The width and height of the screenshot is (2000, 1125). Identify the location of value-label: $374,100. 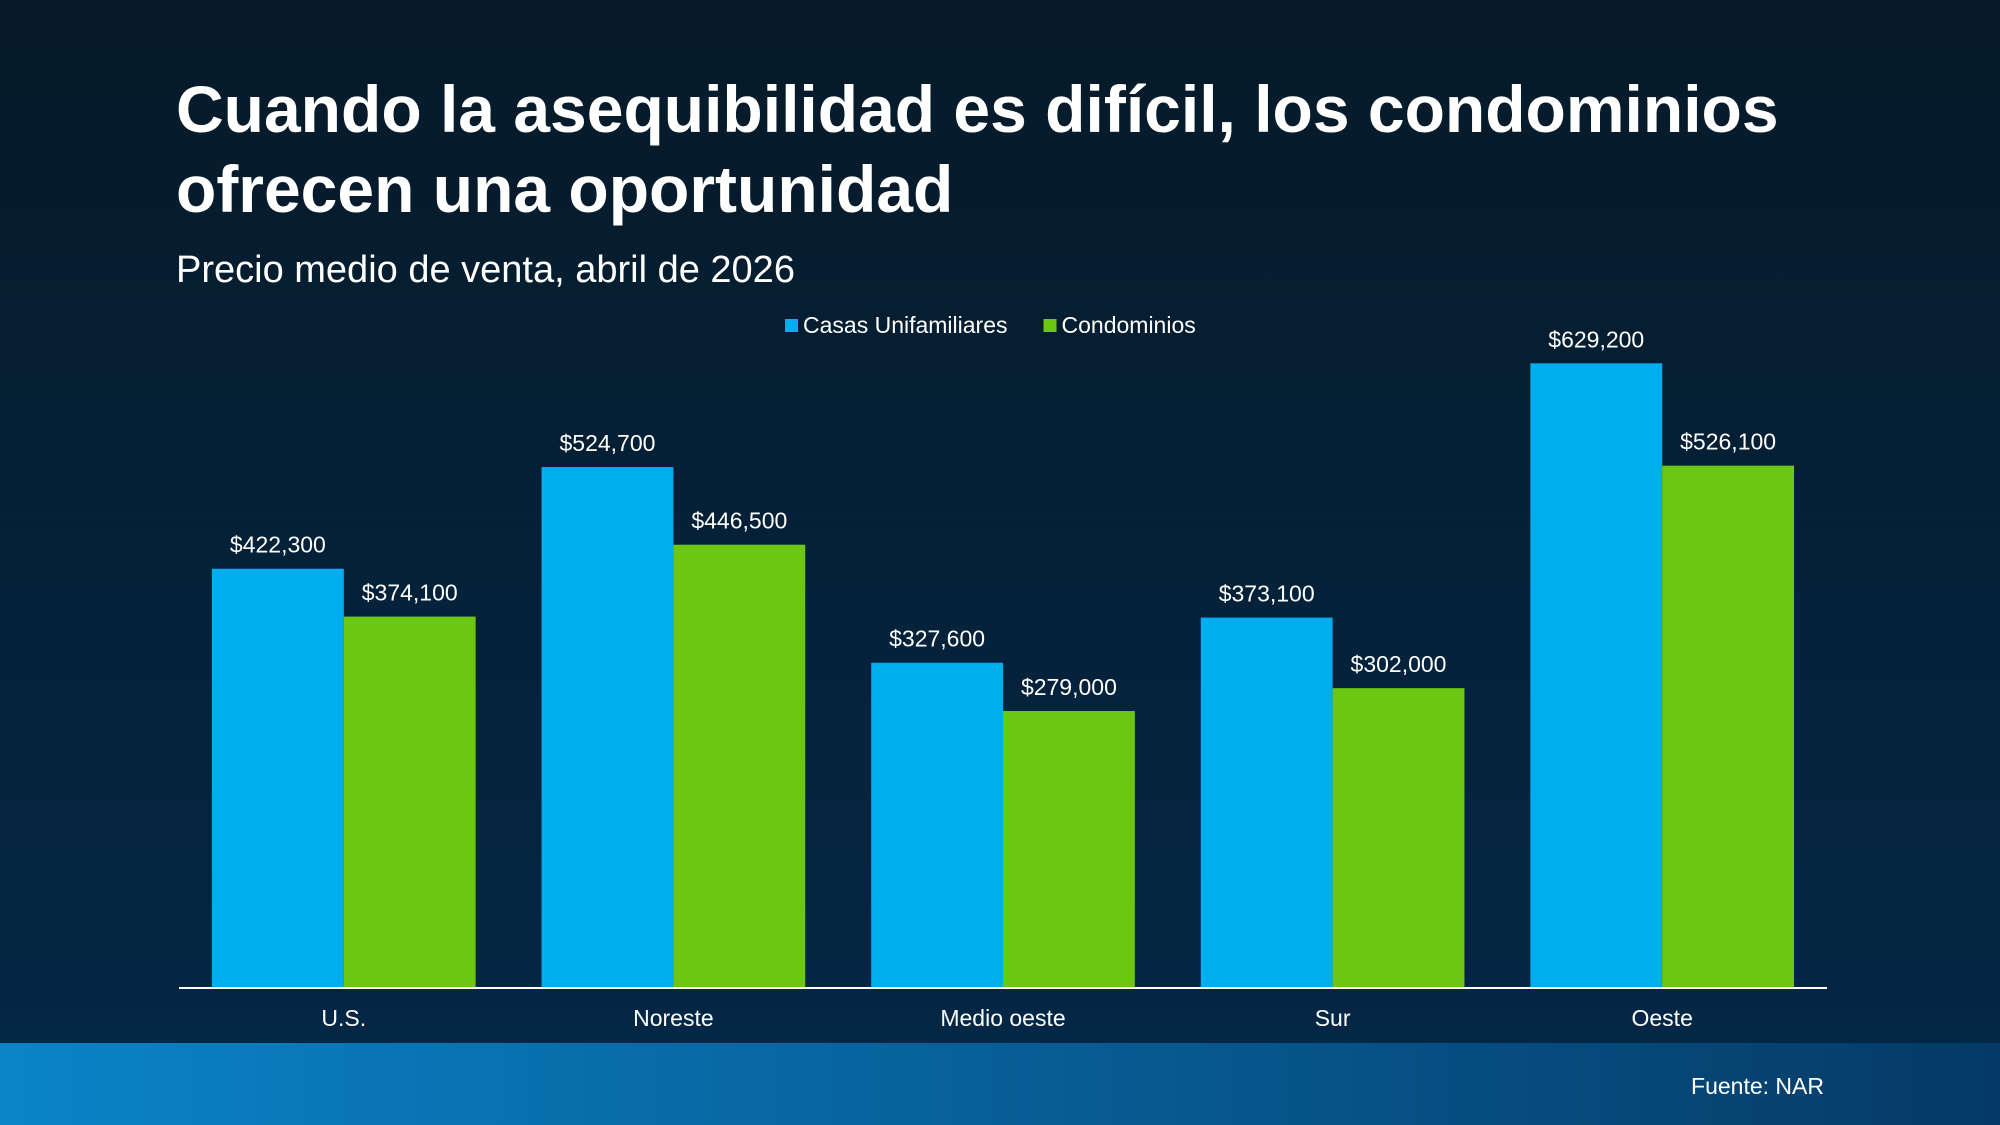
(410, 593).